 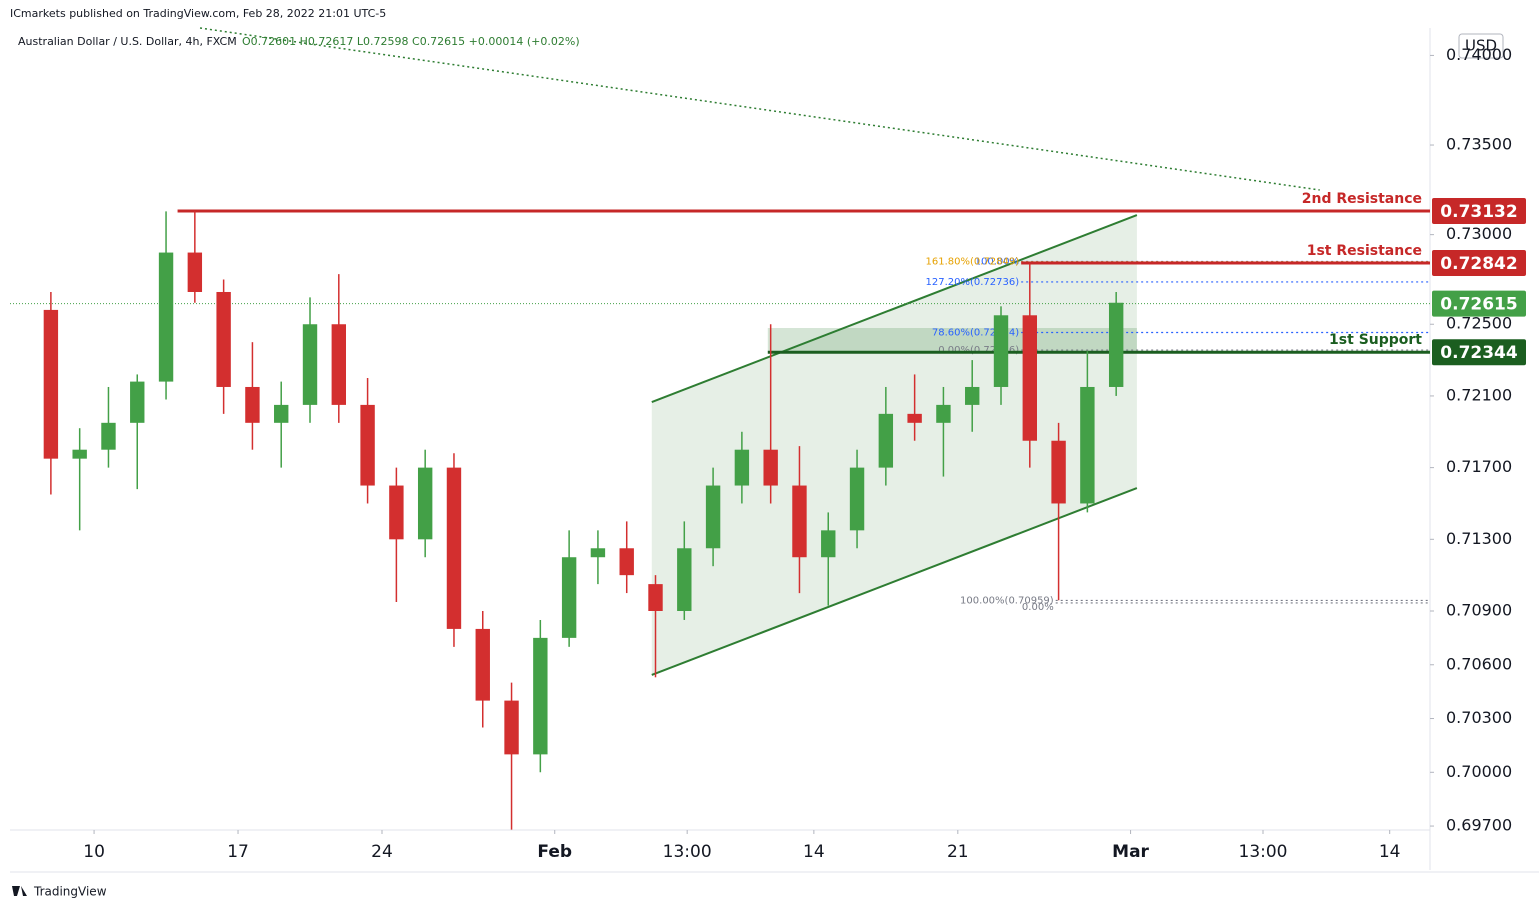 What do you see at coordinates (1479, 323) in the screenshot?
I see `y-tick-label: 0.72500` at bounding box center [1479, 323].